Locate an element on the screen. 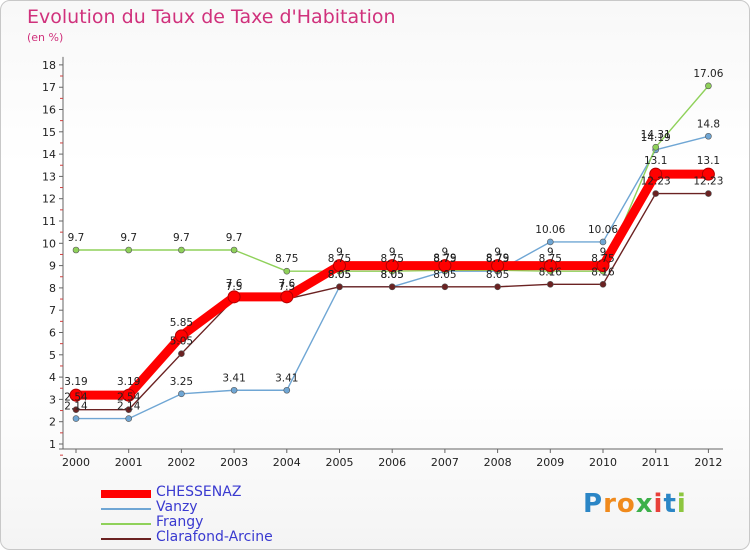 This screenshot has height=550, width=750. y-tick-label: 8 is located at coordinates (52, 288).